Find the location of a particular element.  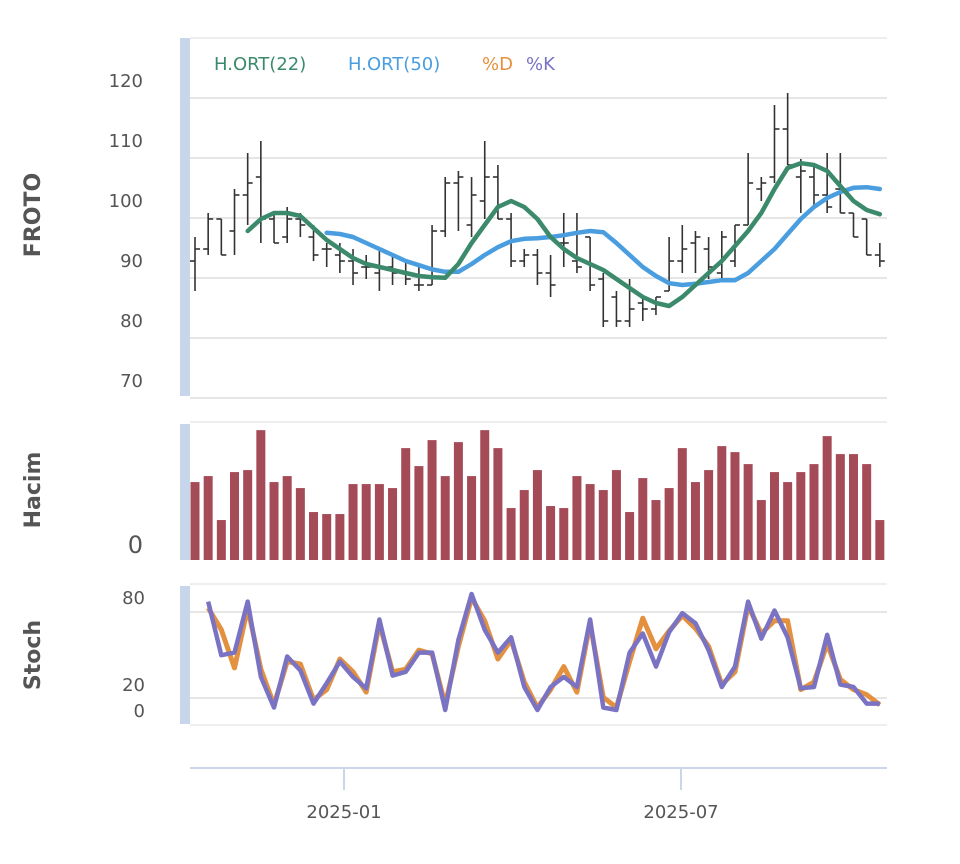

stoch-ytick-20: 20 is located at coordinates (133, 685).